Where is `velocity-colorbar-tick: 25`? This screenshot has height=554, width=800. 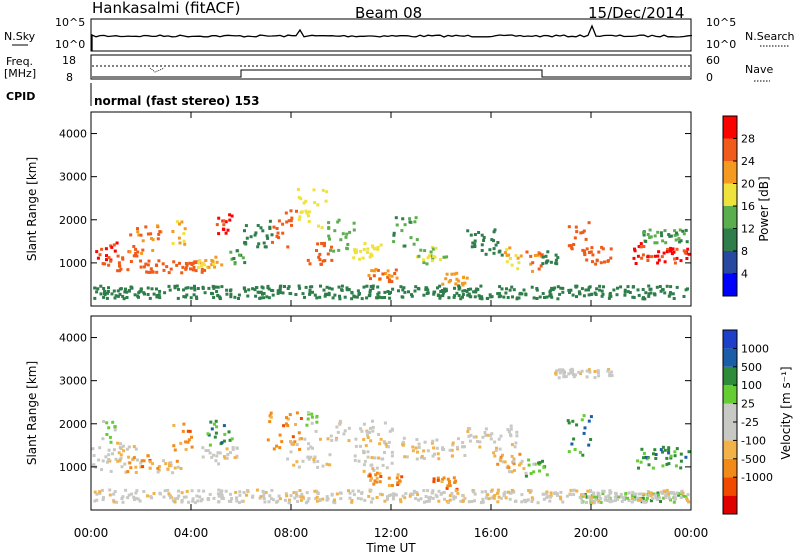 velocity-colorbar-tick: 25 is located at coordinates (748, 404).